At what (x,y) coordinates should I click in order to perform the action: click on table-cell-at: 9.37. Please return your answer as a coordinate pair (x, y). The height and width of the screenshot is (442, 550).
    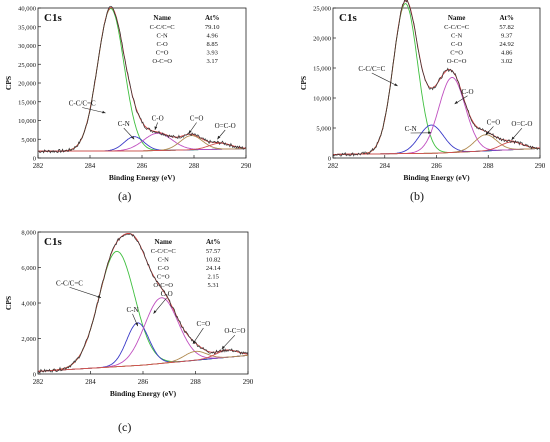
    Looking at the image, I should click on (507, 36).